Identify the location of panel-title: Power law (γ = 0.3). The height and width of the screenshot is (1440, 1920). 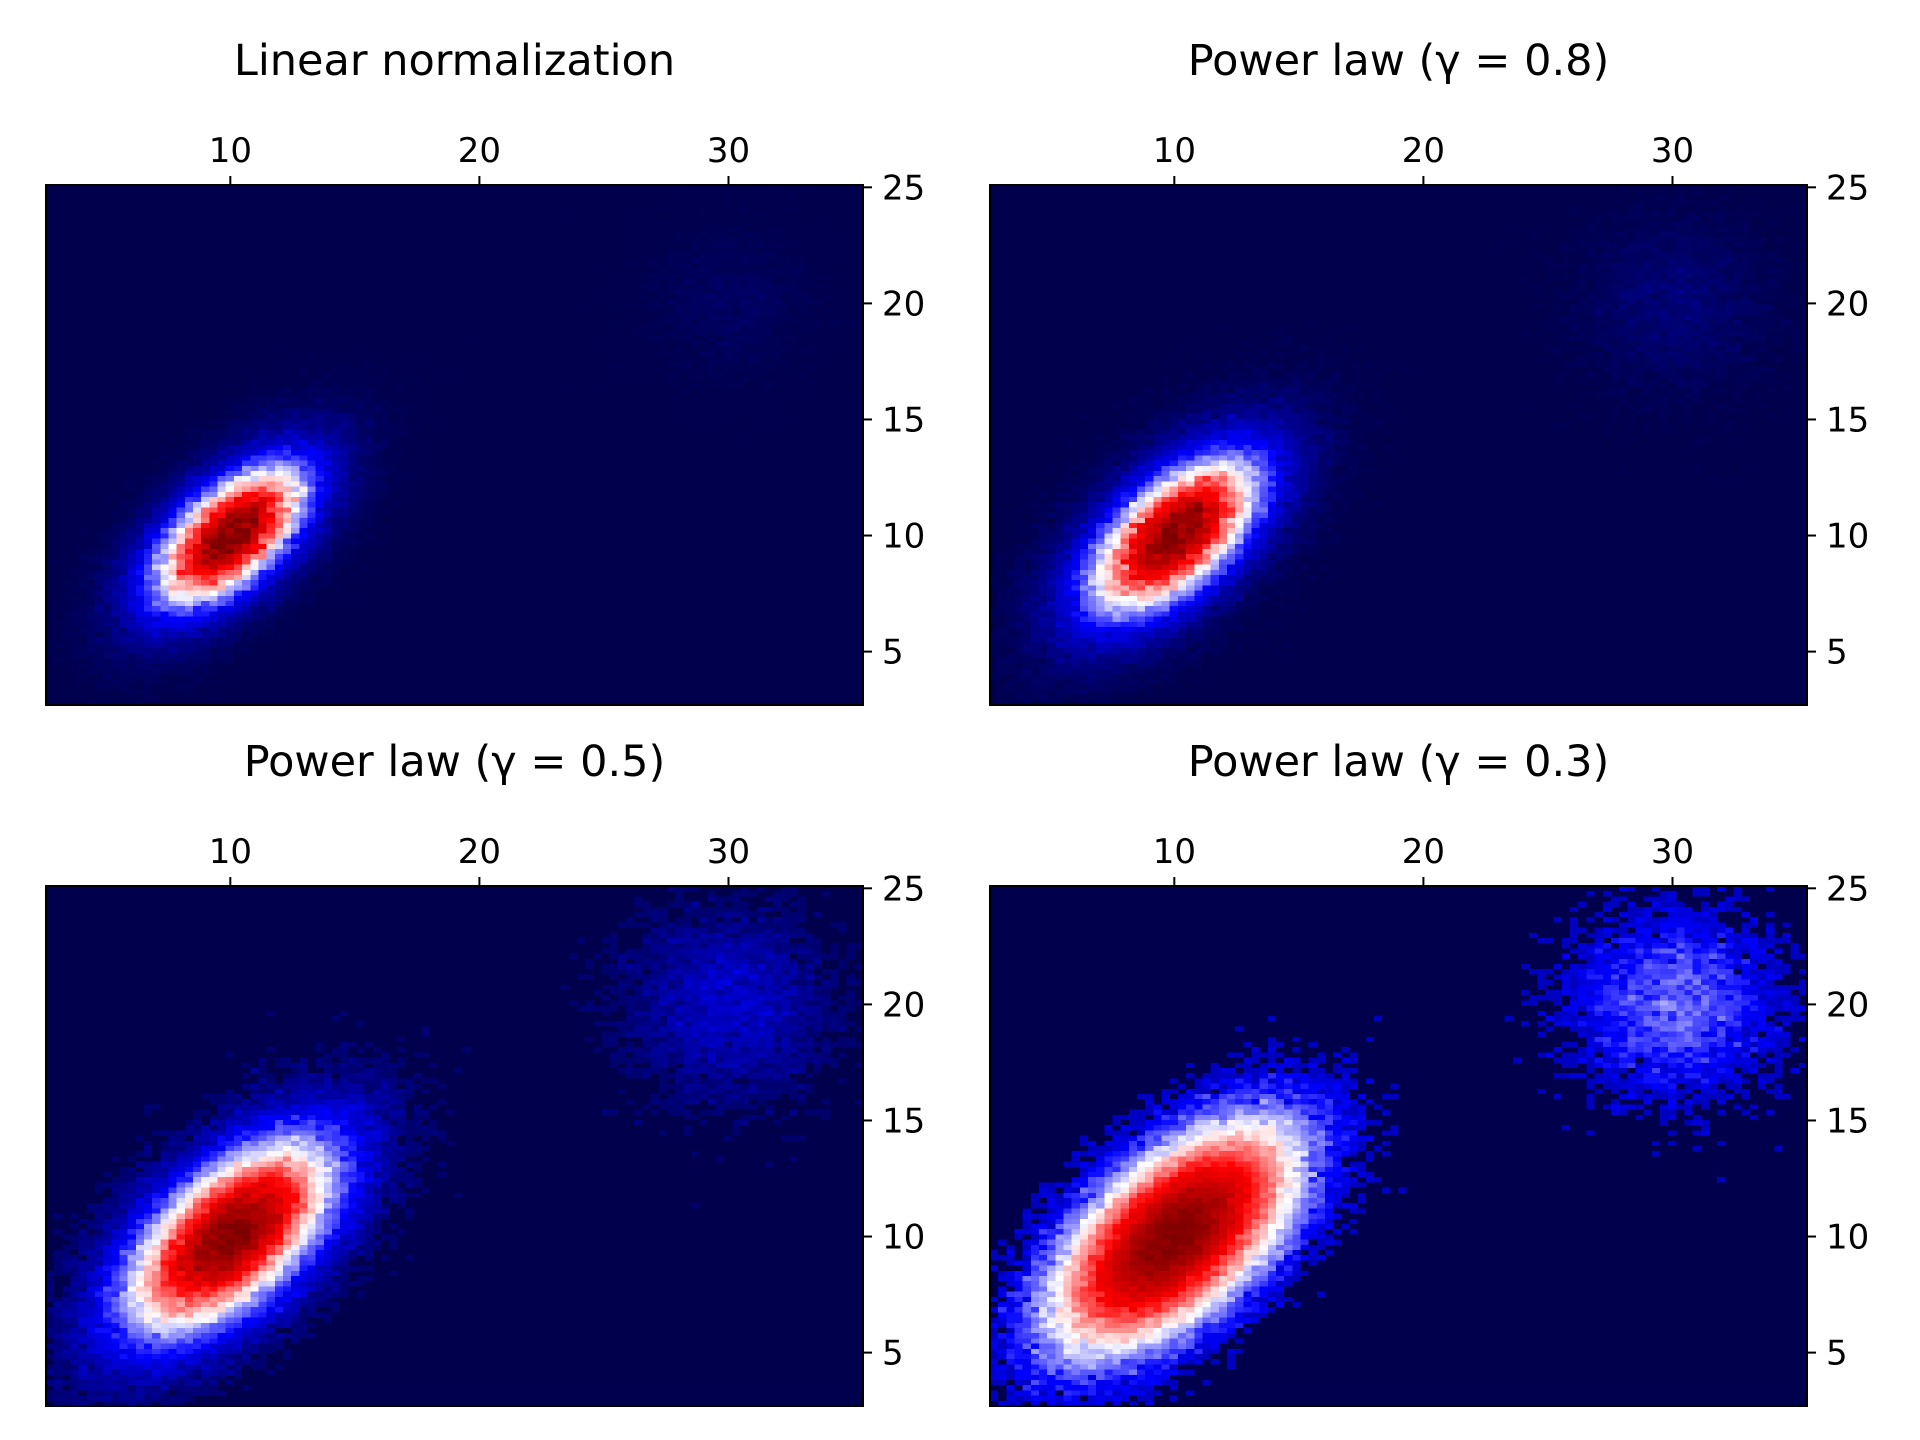
(1399, 762).